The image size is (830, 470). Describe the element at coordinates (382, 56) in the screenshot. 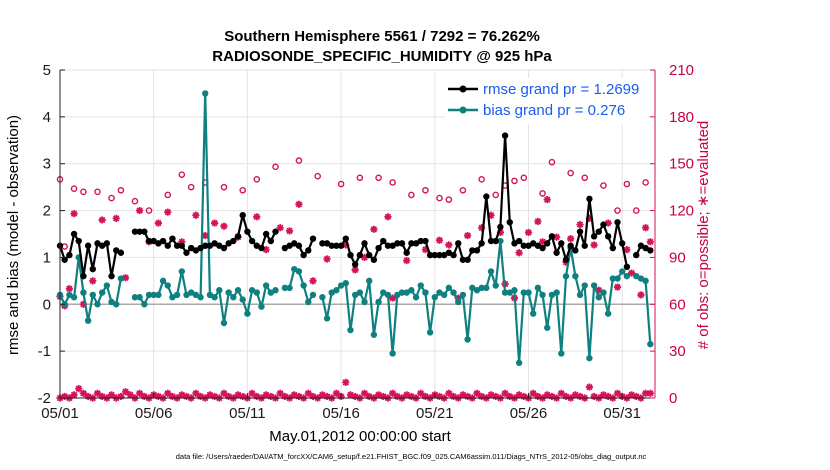

I see `chart-subtitle: RADIOSONDE_SPECIFIC_HUMIDITY @ 925 hPa` at that location.